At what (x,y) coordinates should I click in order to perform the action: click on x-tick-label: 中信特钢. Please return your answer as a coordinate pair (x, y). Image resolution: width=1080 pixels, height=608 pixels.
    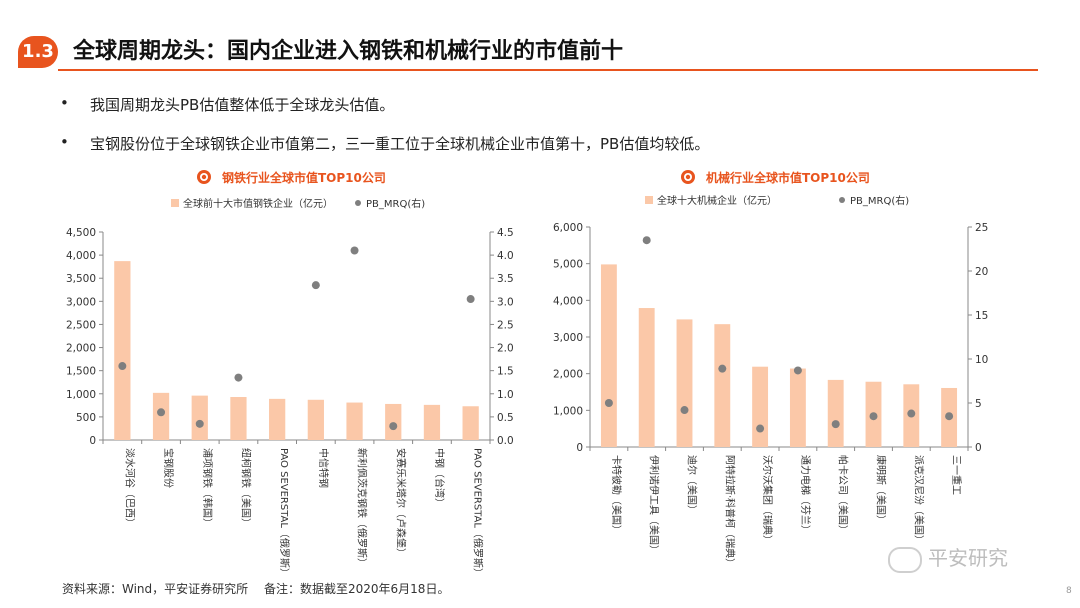
    Looking at the image, I should click on (323, 468).